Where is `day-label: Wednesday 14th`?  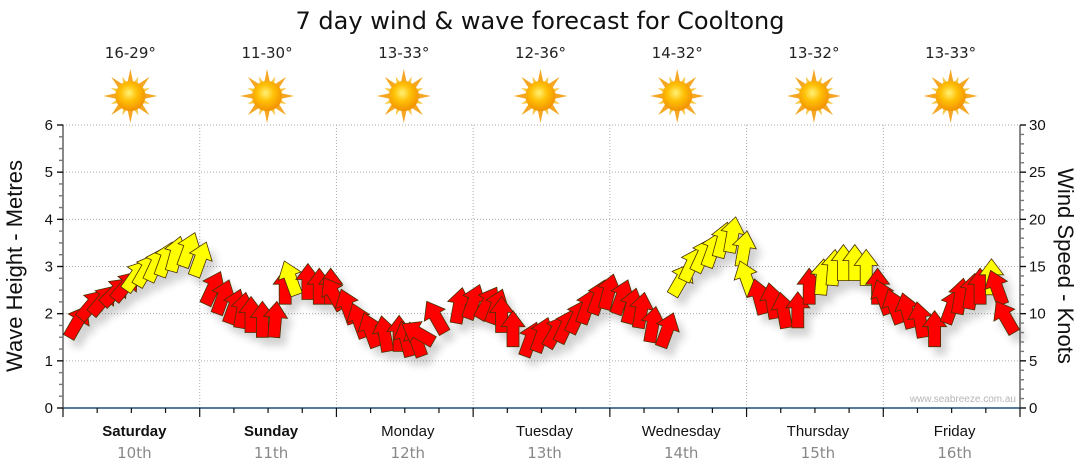
day-label: Wednesday 14th is located at coordinates (681, 442).